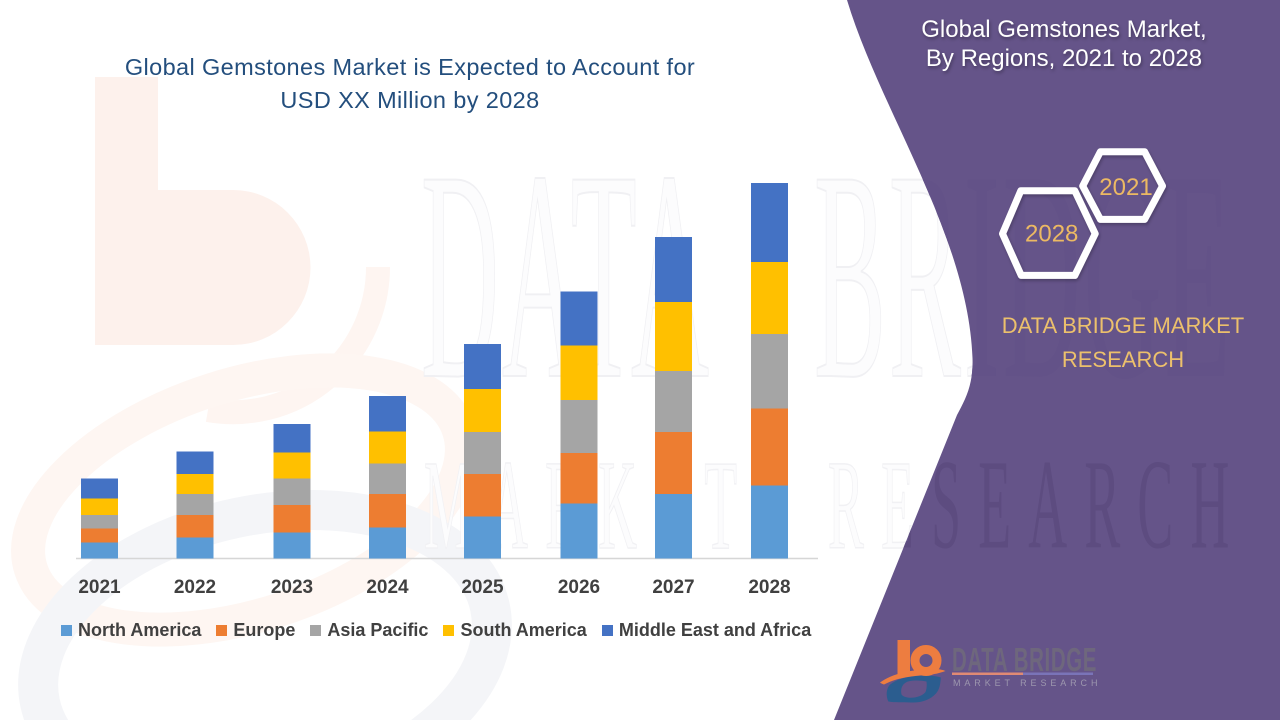 The height and width of the screenshot is (720, 1280). I want to click on svg-text: 2021, so click(1125, 187).